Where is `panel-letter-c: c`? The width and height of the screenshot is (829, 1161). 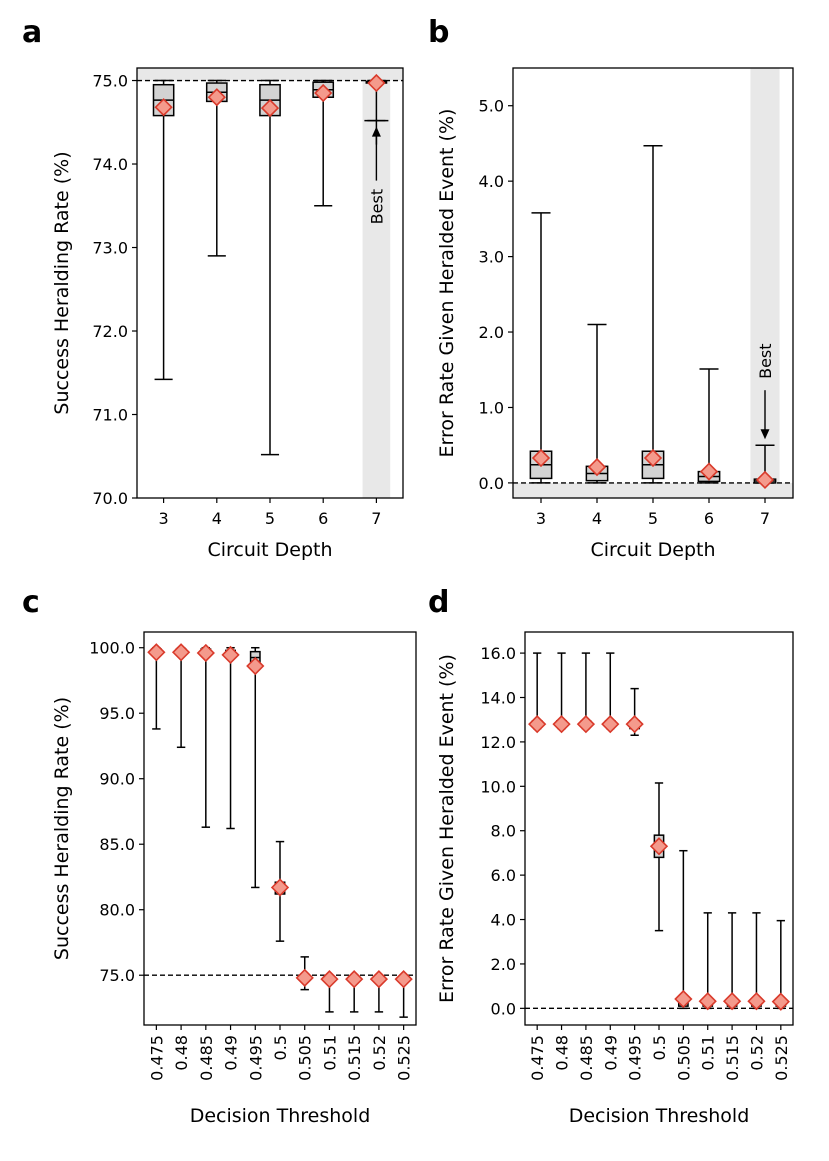 panel-letter-c: c is located at coordinates (31, 602).